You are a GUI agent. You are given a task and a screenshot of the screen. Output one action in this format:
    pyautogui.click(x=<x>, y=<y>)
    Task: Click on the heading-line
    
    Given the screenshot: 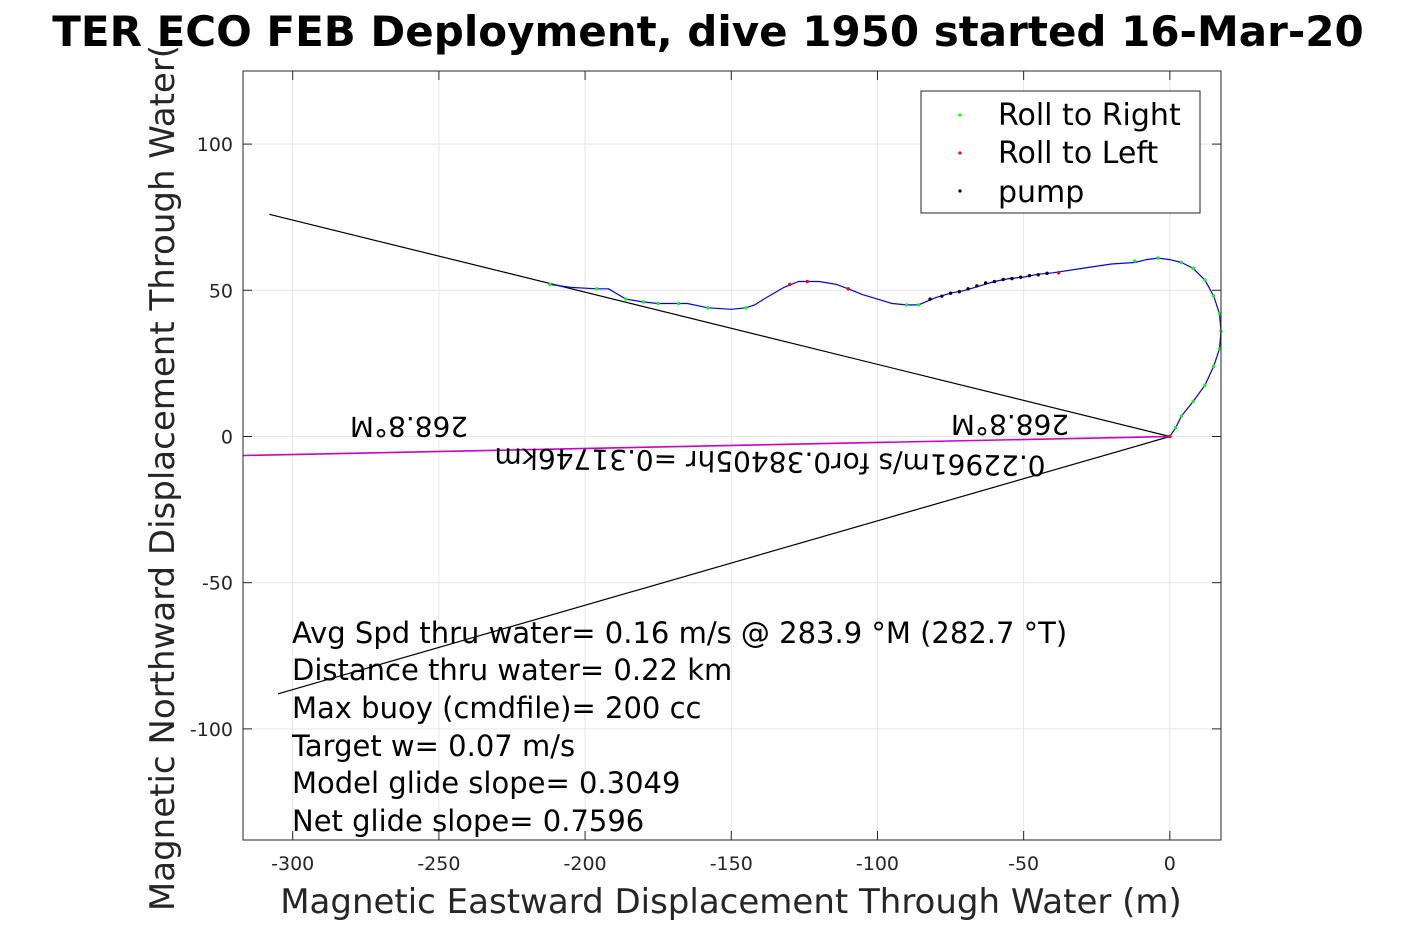 What is the action you would take?
    pyautogui.click(x=706, y=446)
    